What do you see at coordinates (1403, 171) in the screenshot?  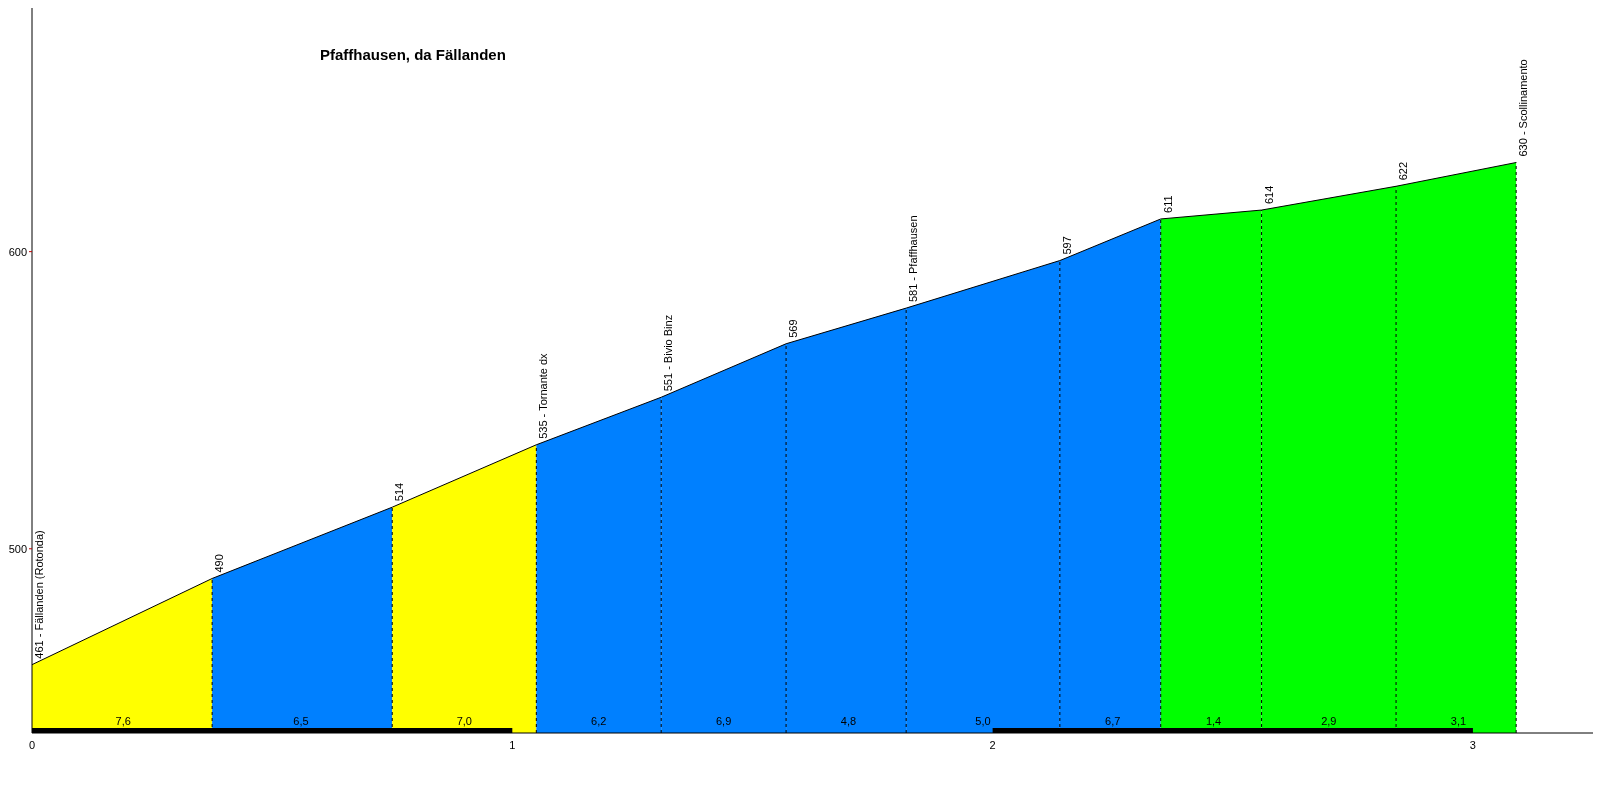 I see `annotation: 622` at bounding box center [1403, 171].